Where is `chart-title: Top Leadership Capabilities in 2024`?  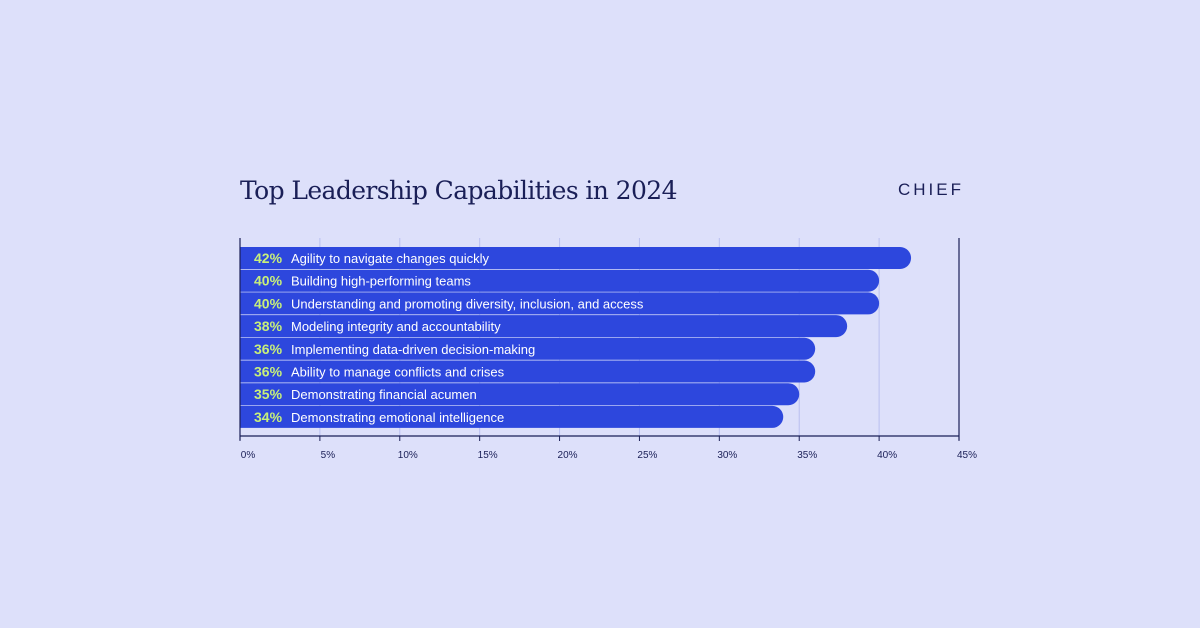
chart-title: Top Leadership Capabilities in 2024 is located at coordinates (458, 190).